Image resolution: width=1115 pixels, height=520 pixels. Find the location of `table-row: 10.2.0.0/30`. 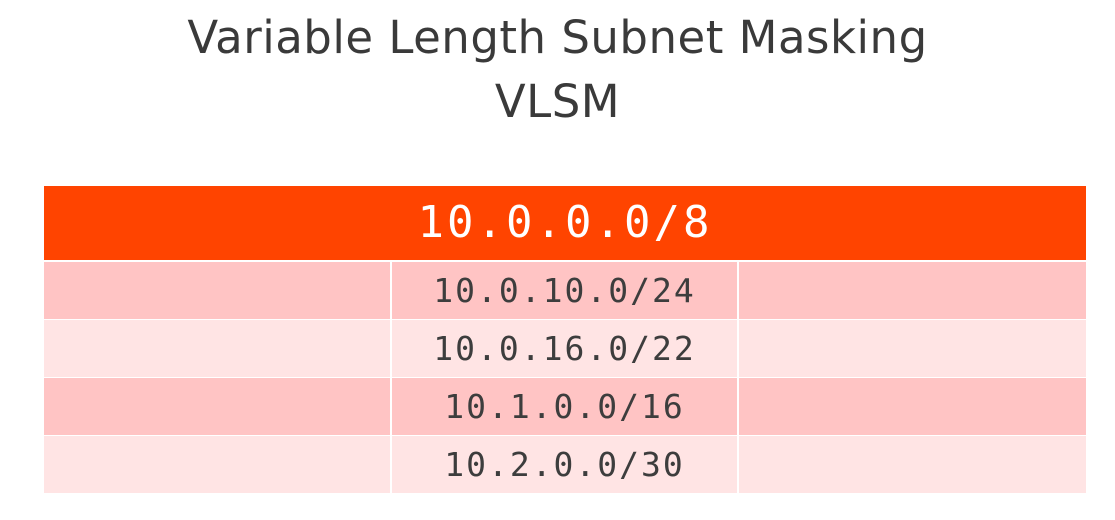

table-row: 10.2.0.0/30 is located at coordinates (565, 464).